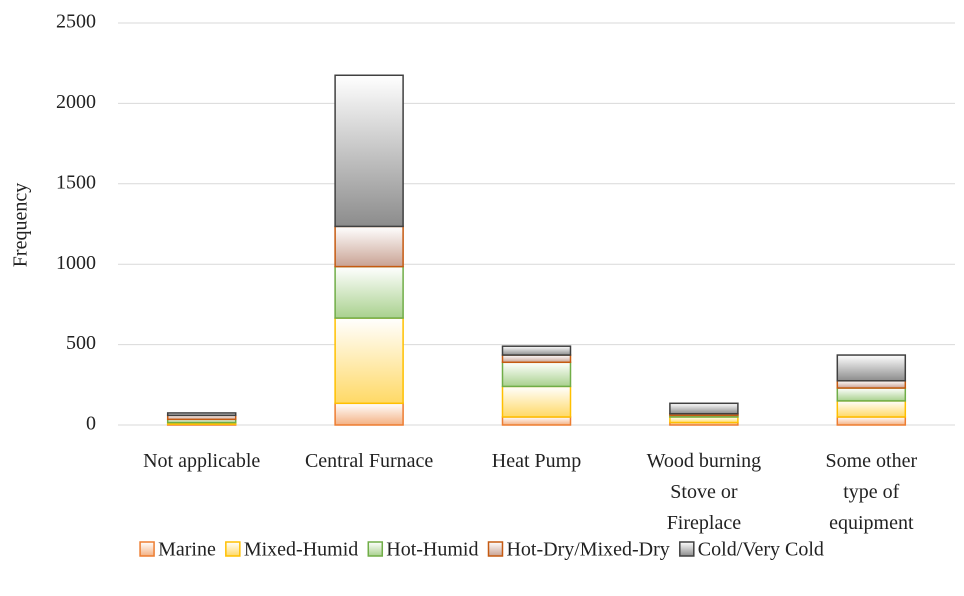  Describe the element at coordinates (871, 492) in the screenshot. I see `x-tick-label: Some other type of equipment` at that location.